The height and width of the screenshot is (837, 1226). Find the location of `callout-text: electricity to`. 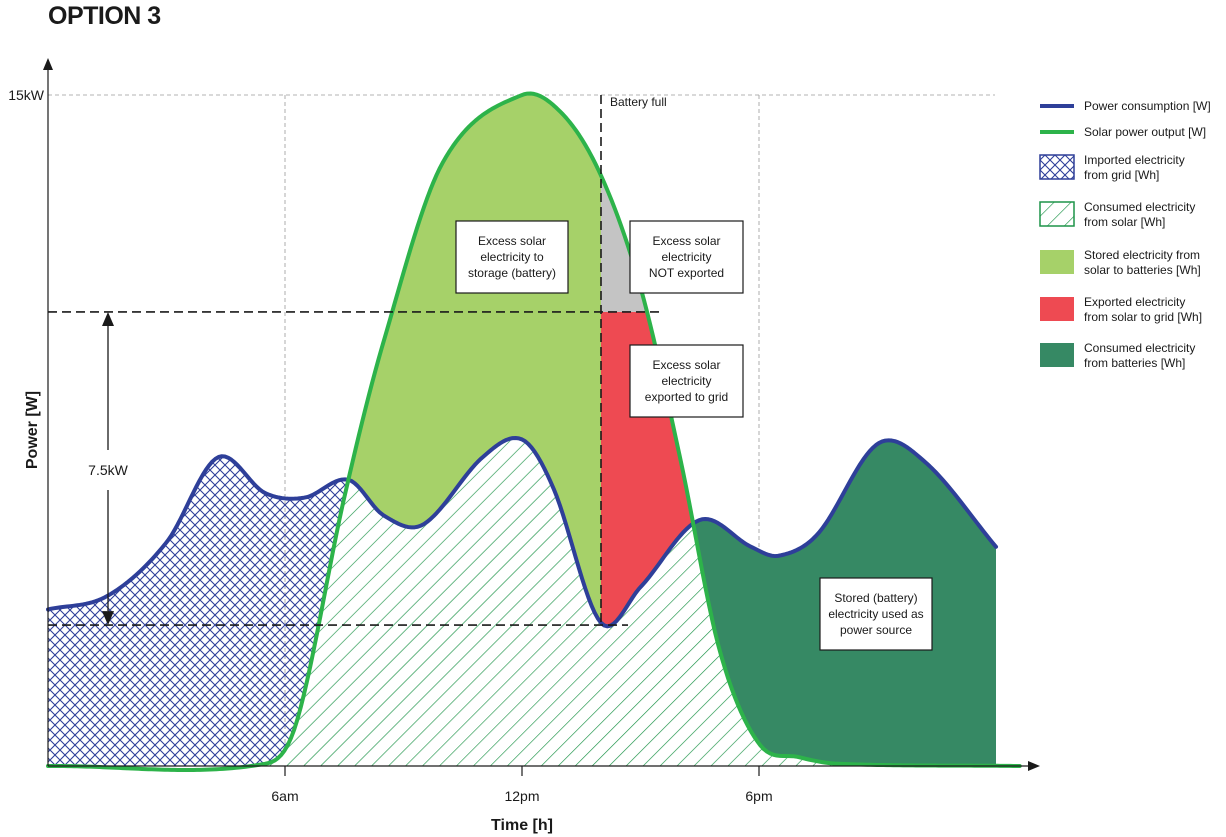

callout-text: electricity to is located at coordinates (512, 257).